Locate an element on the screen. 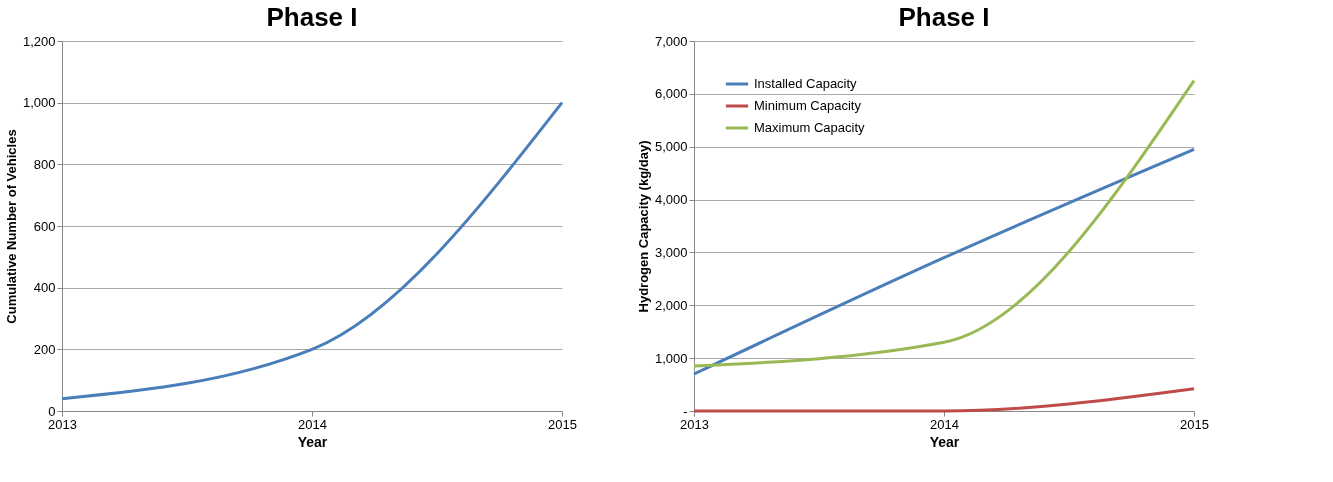 This screenshot has width=1333, height=482. y-tick-label: 5,000 is located at coordinates (671, 147).